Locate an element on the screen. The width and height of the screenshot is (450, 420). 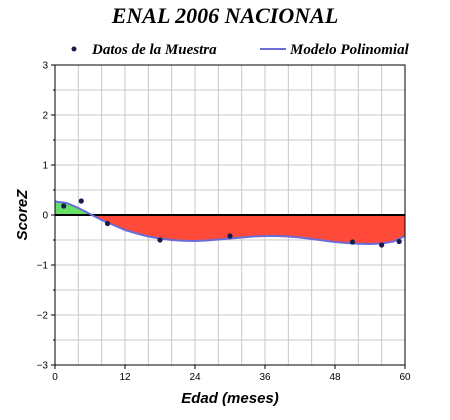
y-tick-label: 0 is located at coordinates (45, 216).